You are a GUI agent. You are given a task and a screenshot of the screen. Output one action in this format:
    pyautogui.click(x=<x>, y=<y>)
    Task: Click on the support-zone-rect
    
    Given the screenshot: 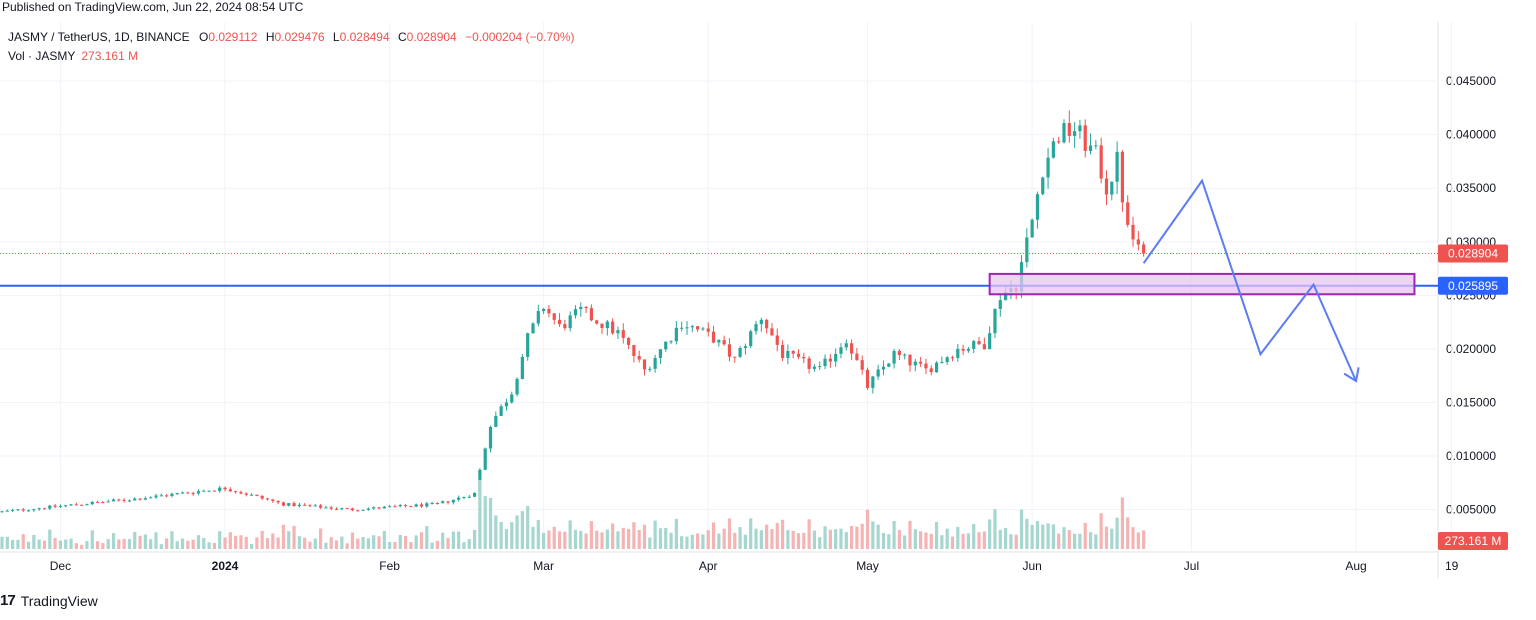 What is the action you would take?
    pyautogui.click(x=1202, y=284)
    